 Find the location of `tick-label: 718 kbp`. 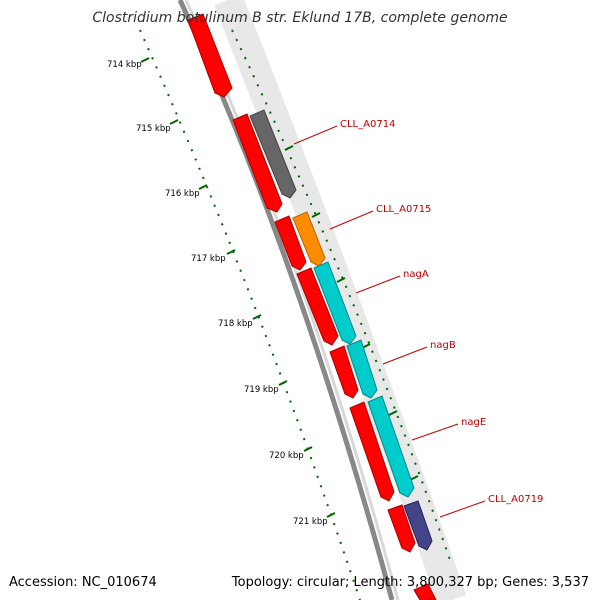

tick-label: 718 kbp is located at coordinates (235, 324).